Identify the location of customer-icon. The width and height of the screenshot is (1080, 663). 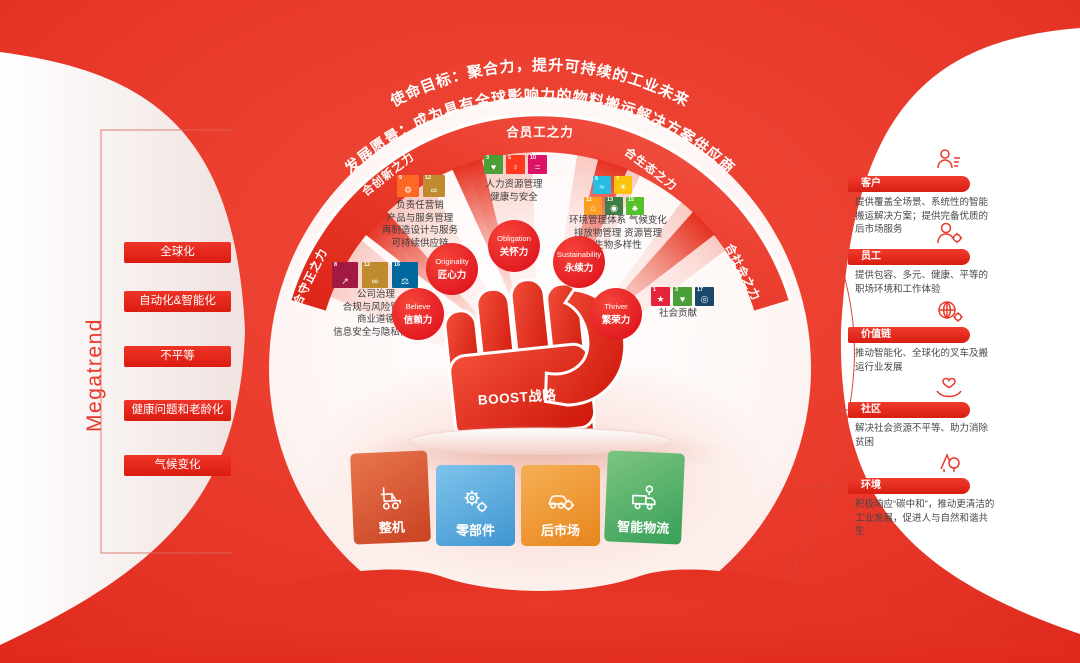
(948, 159).